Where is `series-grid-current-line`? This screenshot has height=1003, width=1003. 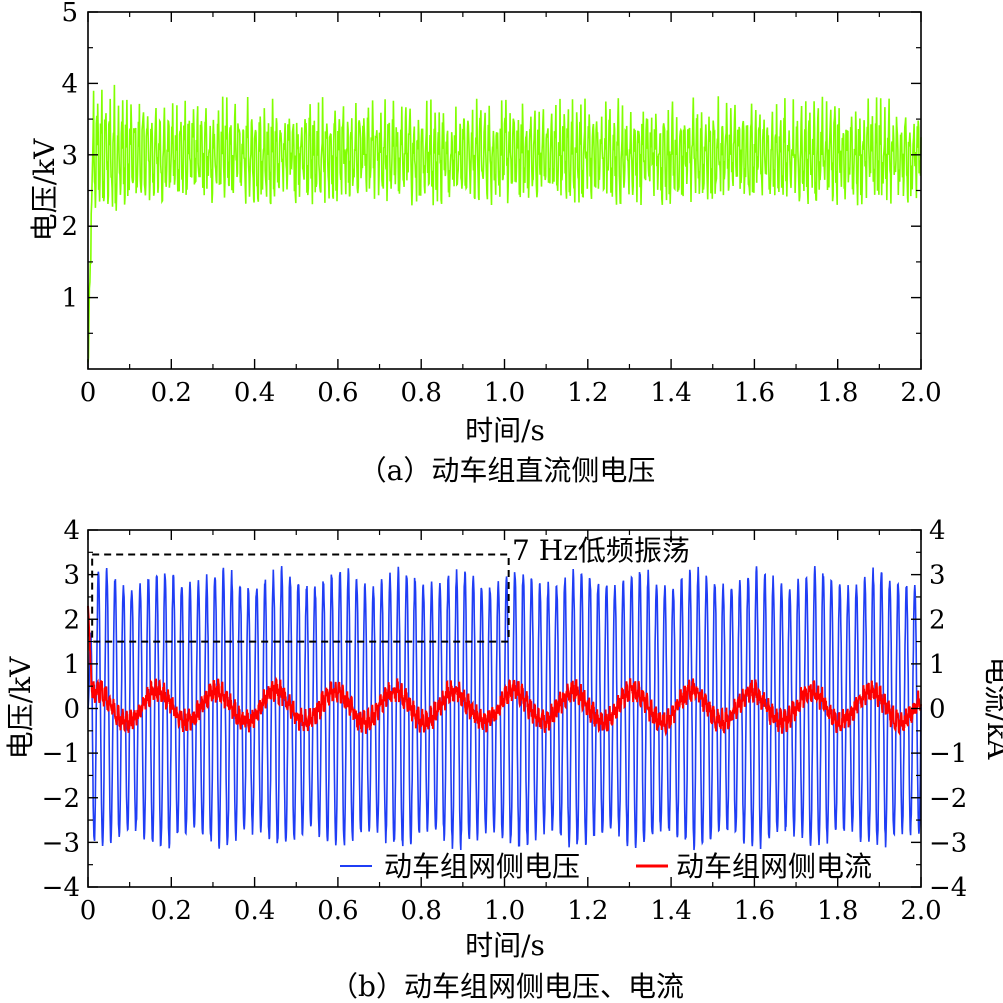
series-grid-current-line is located at coordinates (504, 671).